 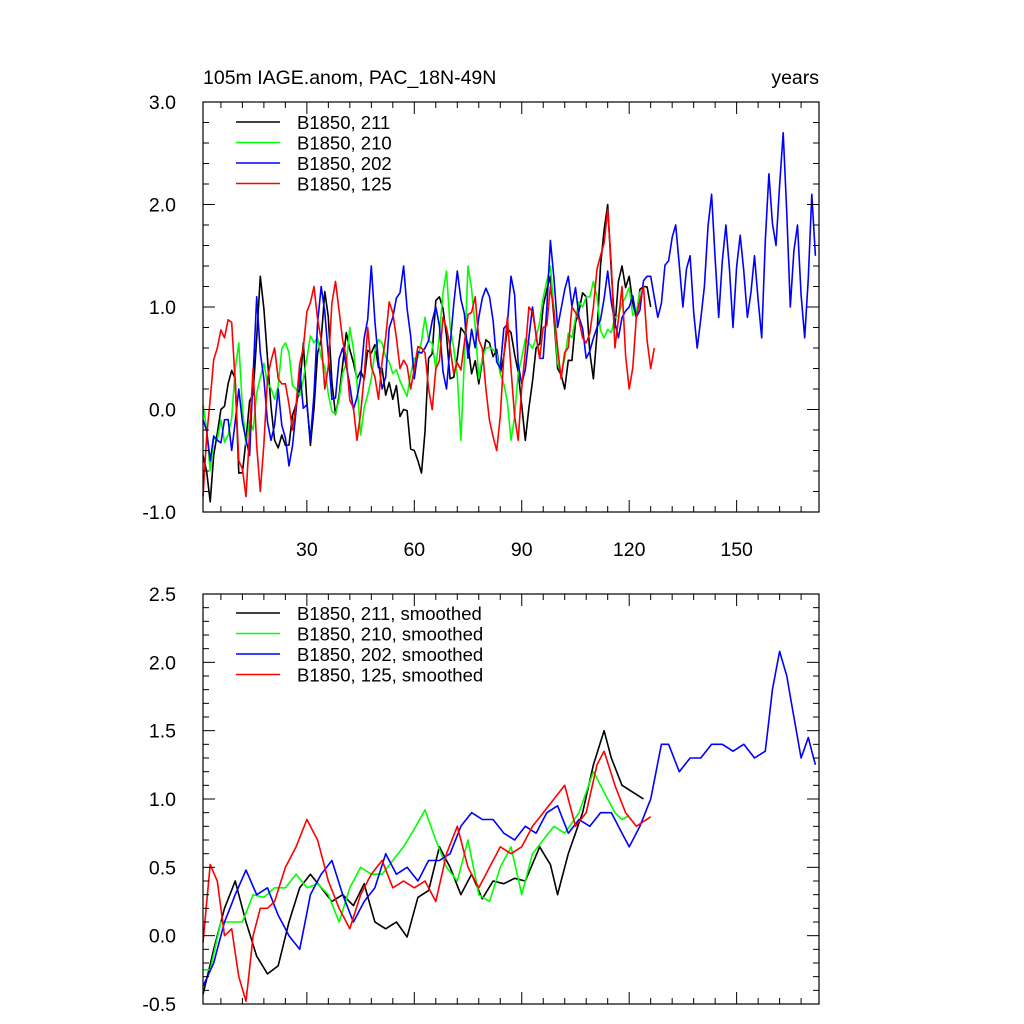 I want to click on legend-label: B1850, 211, smoothed, so click(x=389, y=613).